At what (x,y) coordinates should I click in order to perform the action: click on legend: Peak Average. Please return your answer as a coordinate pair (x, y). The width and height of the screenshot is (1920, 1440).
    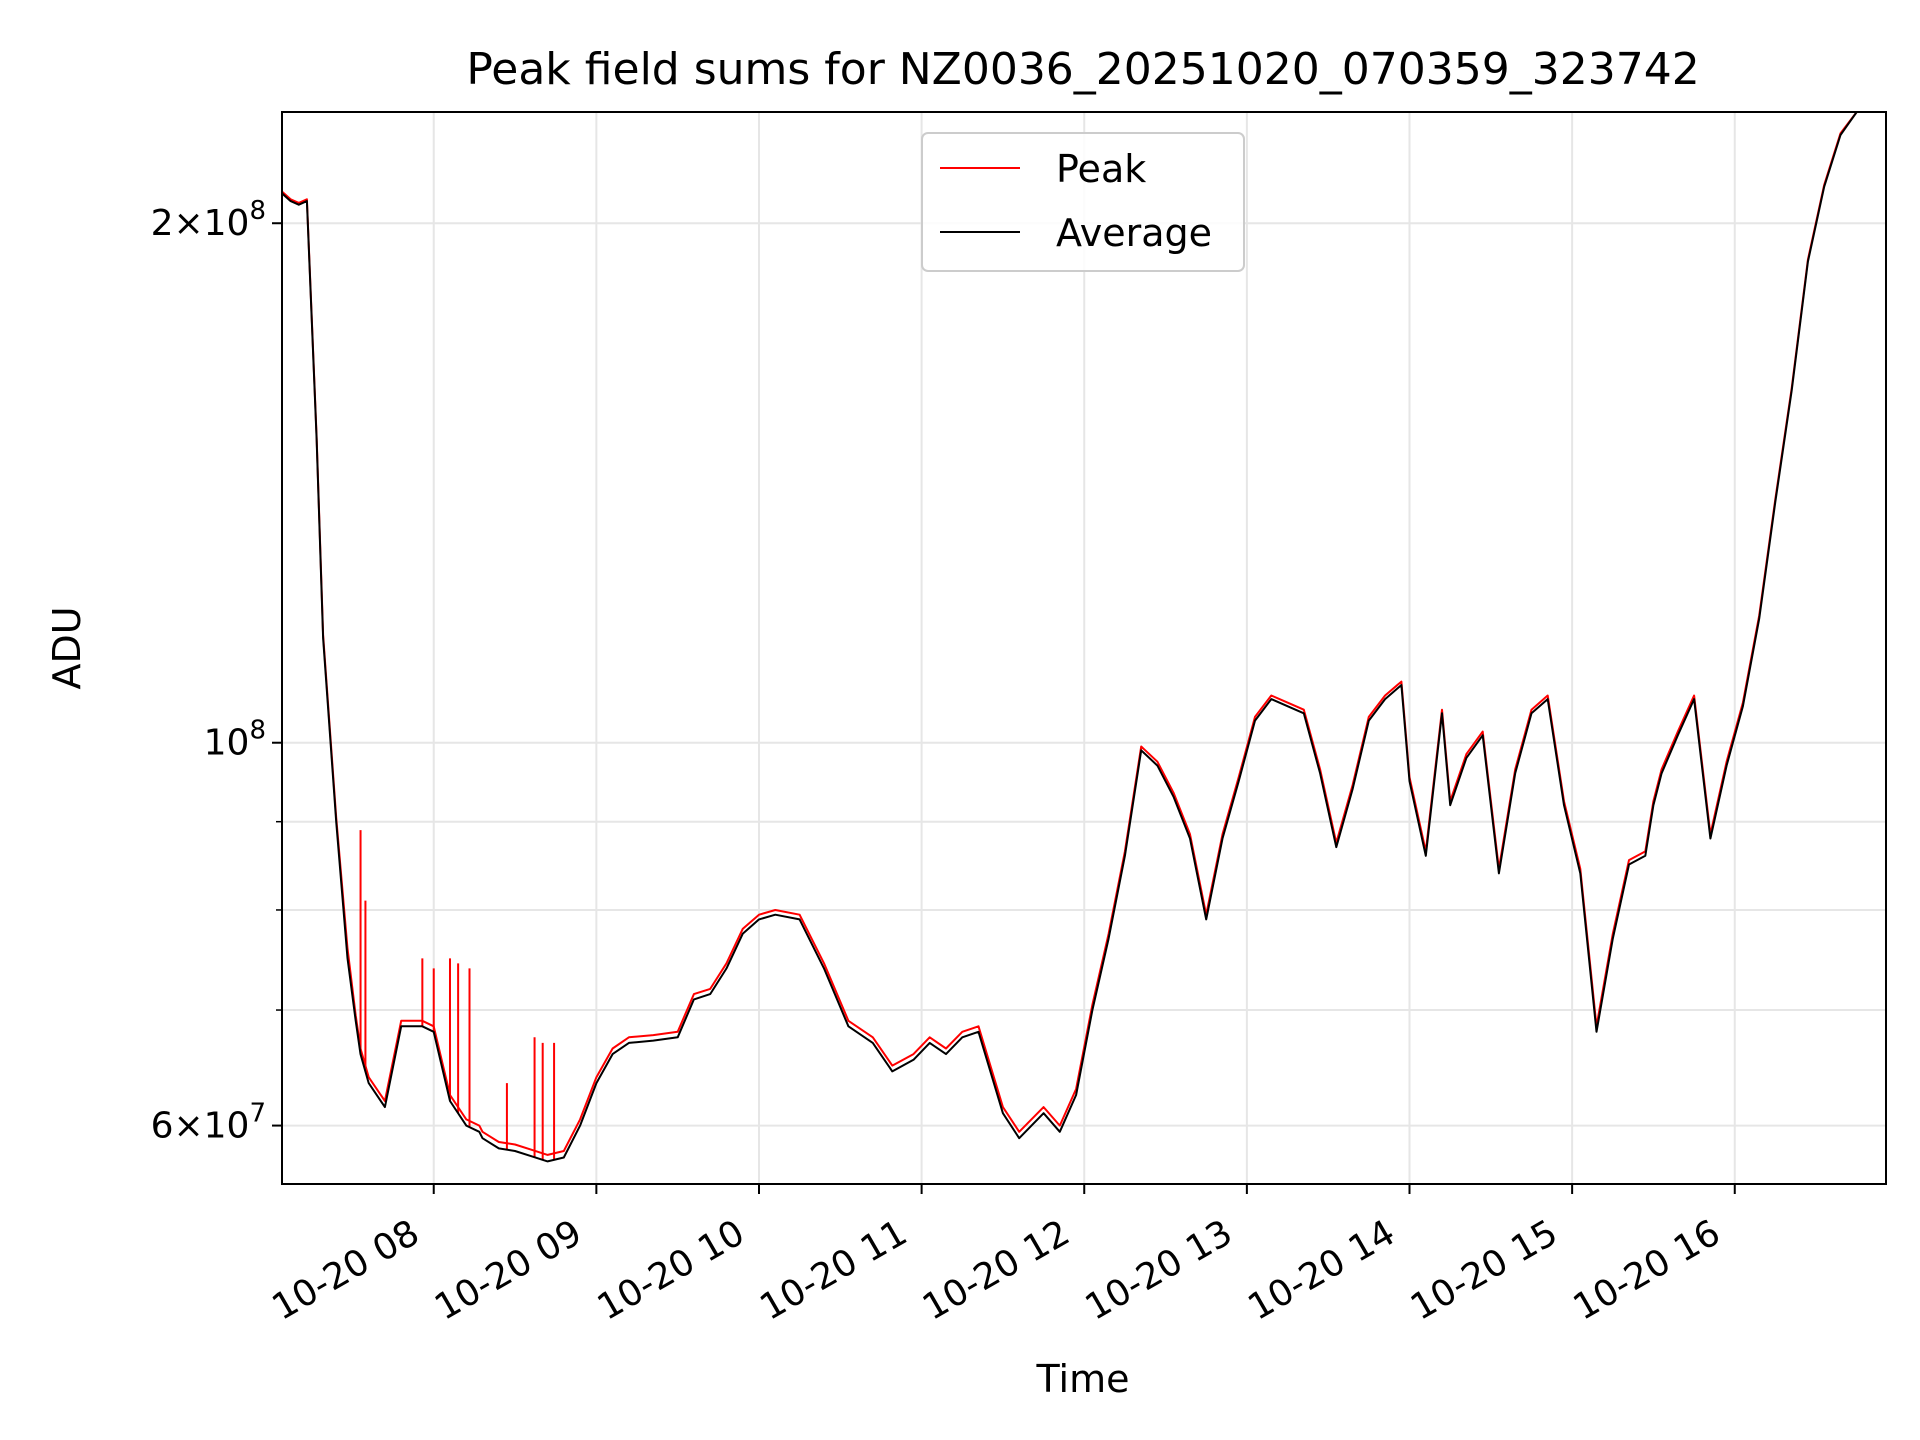
    Looking at the image, I should click on (1083, 202).